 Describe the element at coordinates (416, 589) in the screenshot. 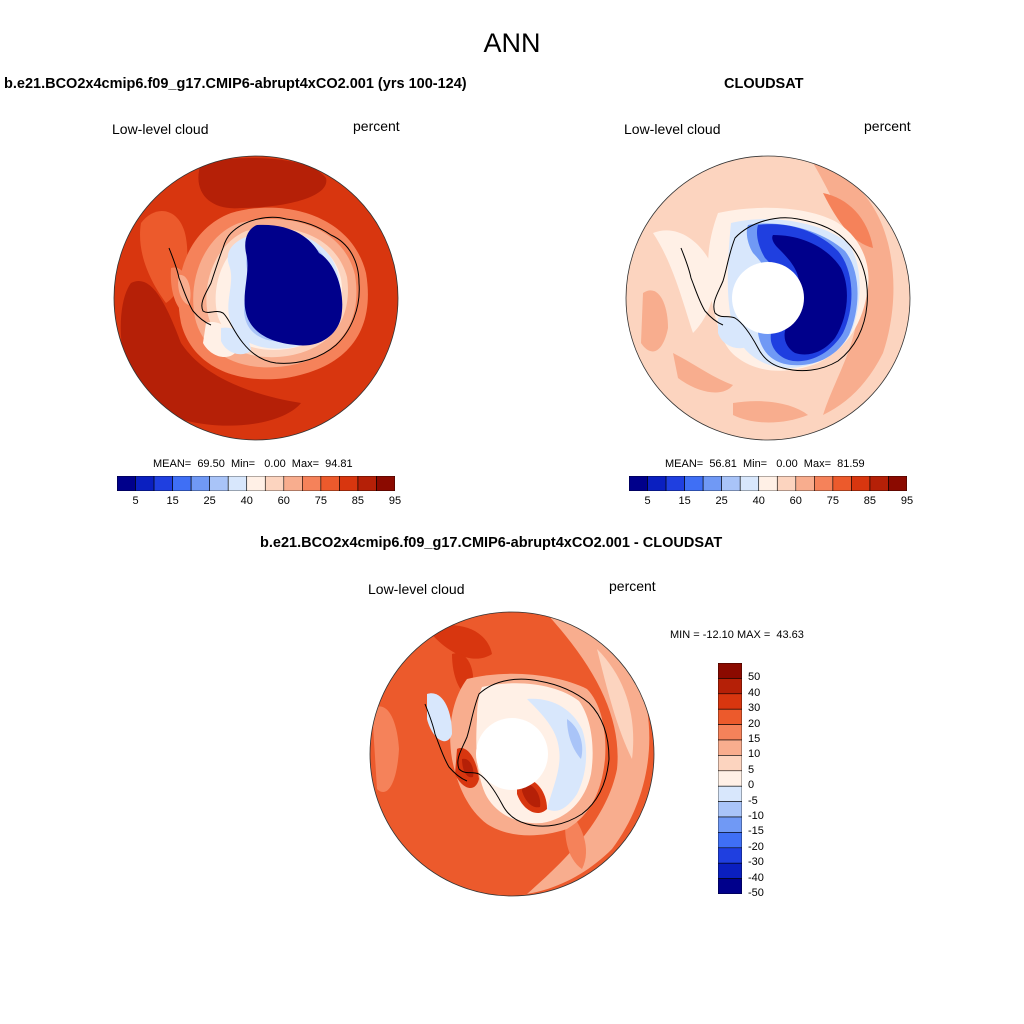

I see `panel3-variable-label: Low-level cloud` at that location.